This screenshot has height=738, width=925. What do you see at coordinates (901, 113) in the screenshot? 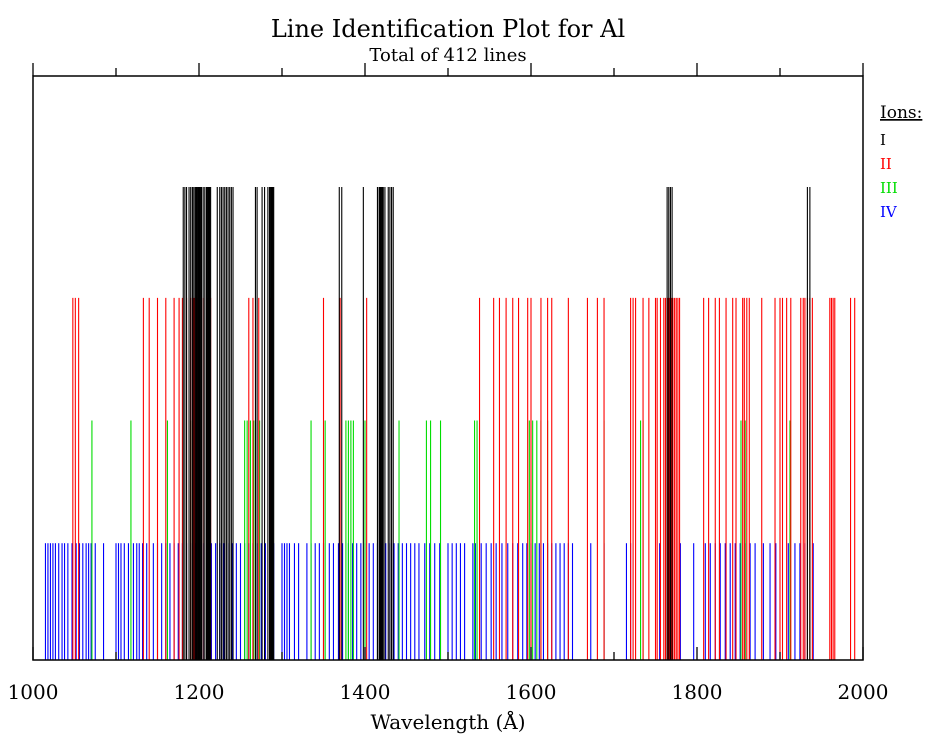
I see `legend-title: Ions:` at bounding box center [901, 113].